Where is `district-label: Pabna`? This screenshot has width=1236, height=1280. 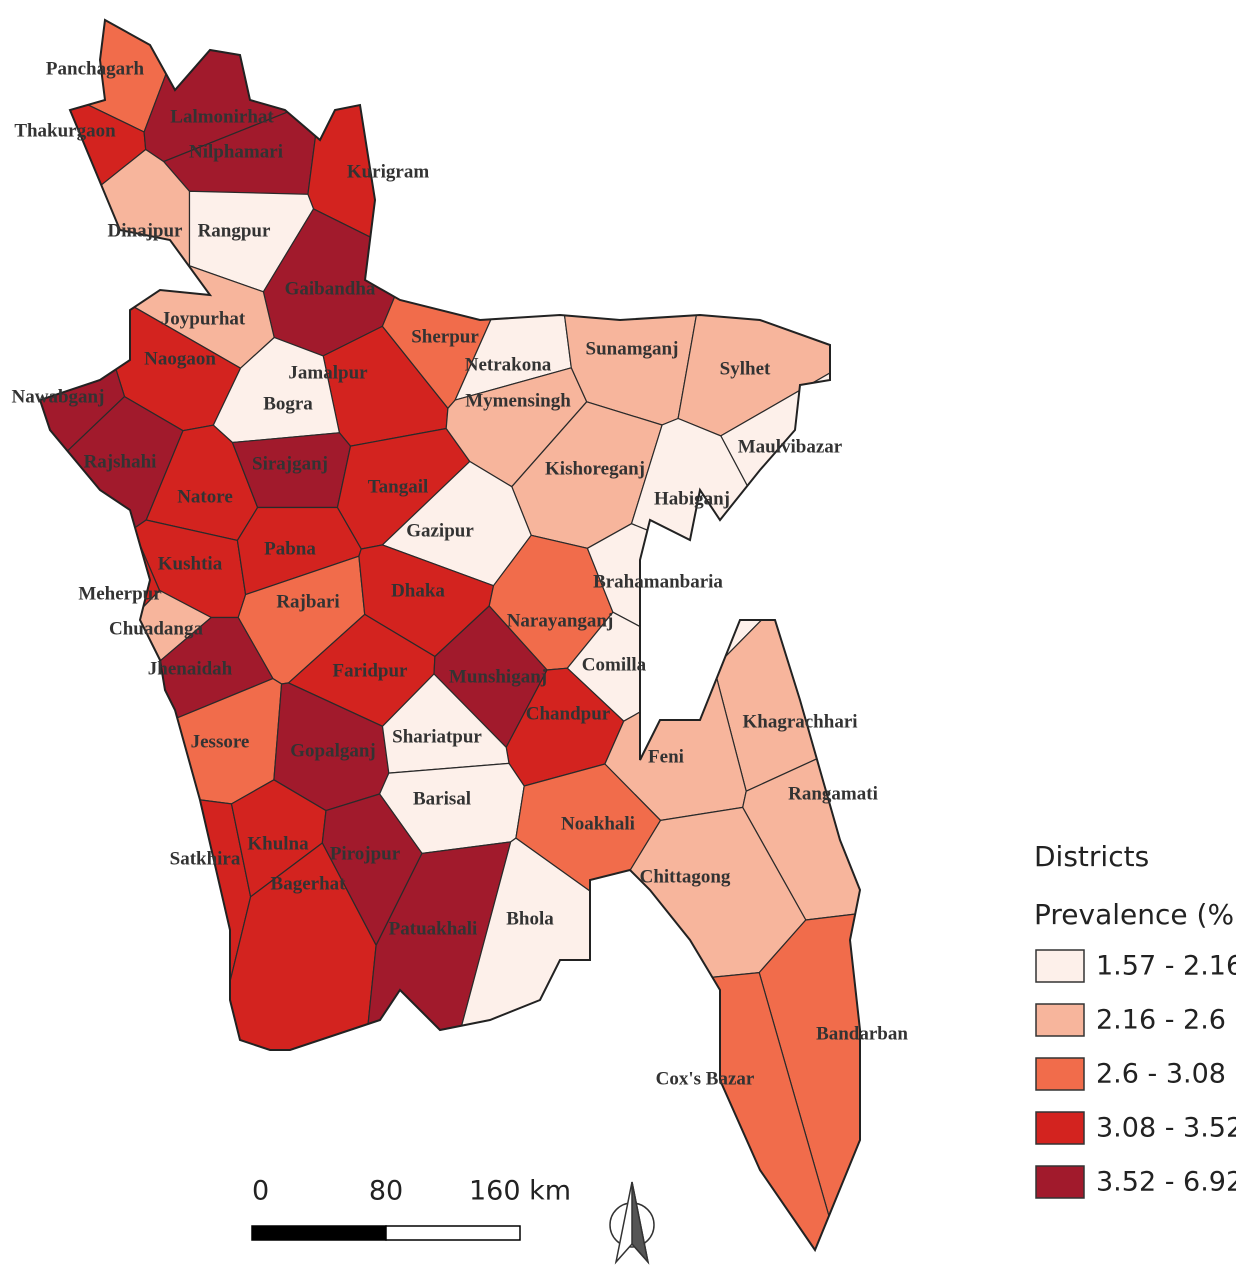
district-label: Pabna is located at coordinates (290, 548).